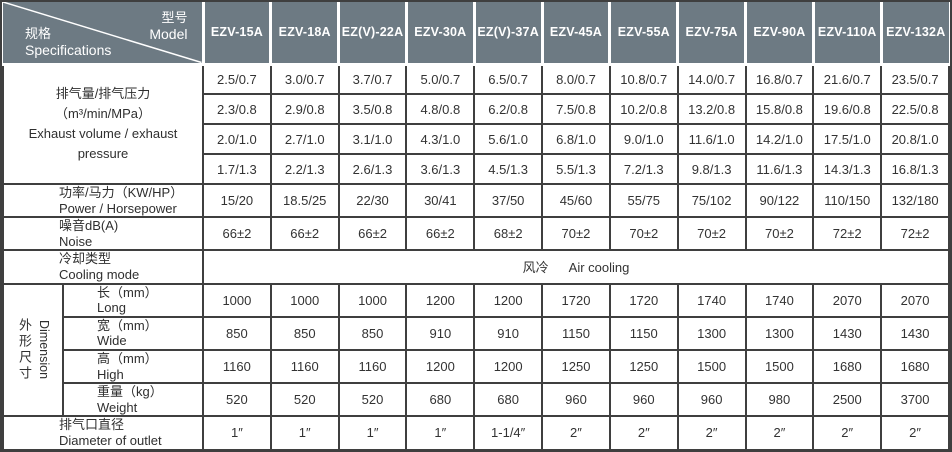  Describe the element at coordinates (779, 109) in the screenshot. I see `exhaust-value-cell: 15.8/0.8` at that location.